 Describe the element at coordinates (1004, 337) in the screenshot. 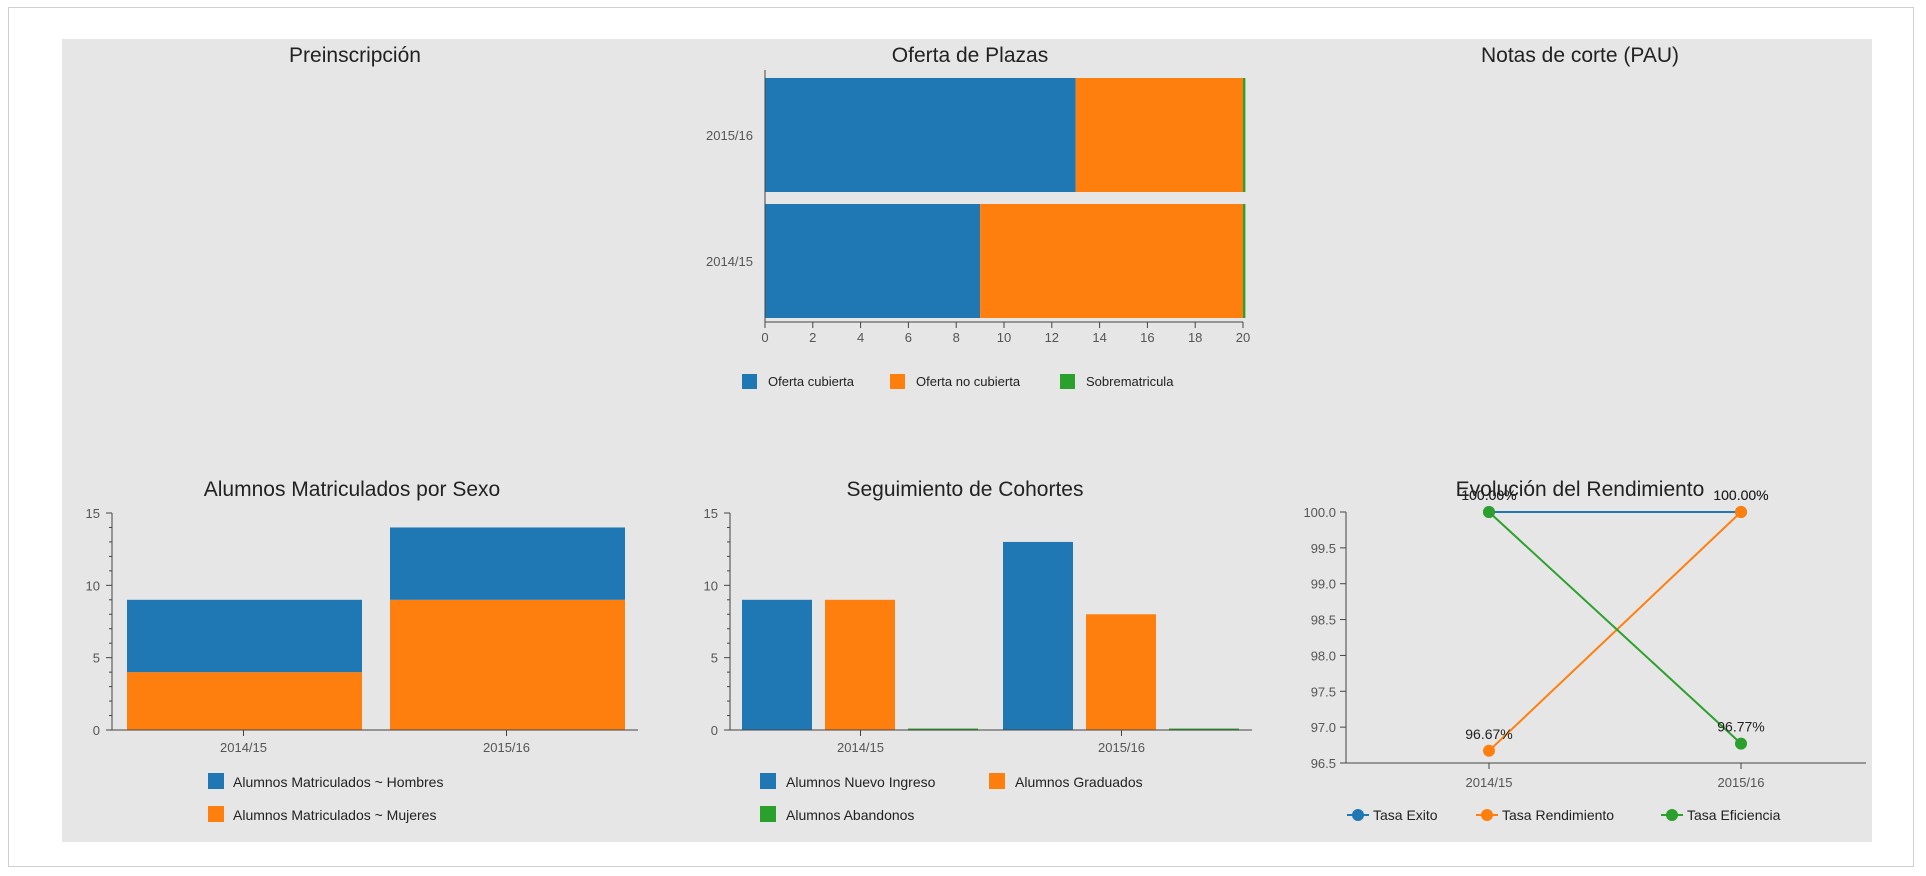

I see `x-tick-label: 10` at that location.